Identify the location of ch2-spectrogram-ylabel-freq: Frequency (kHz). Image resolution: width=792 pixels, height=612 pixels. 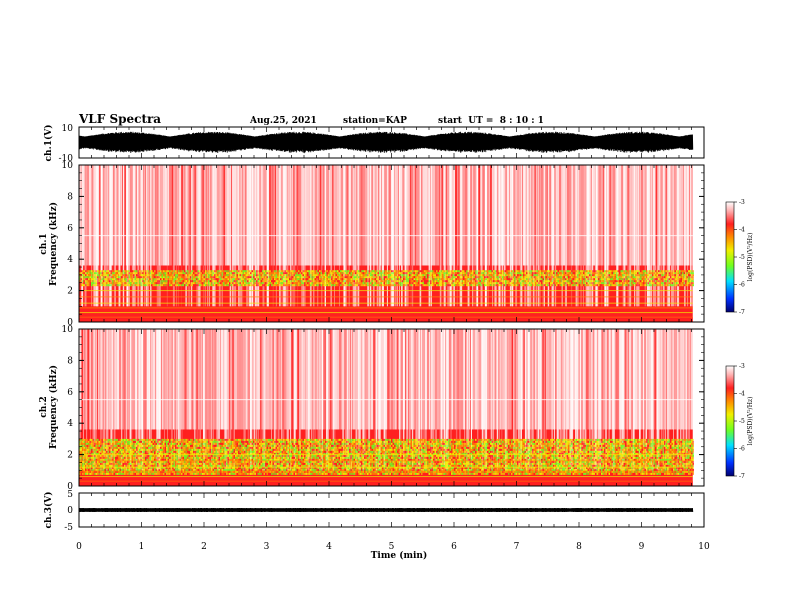
(53, 407).